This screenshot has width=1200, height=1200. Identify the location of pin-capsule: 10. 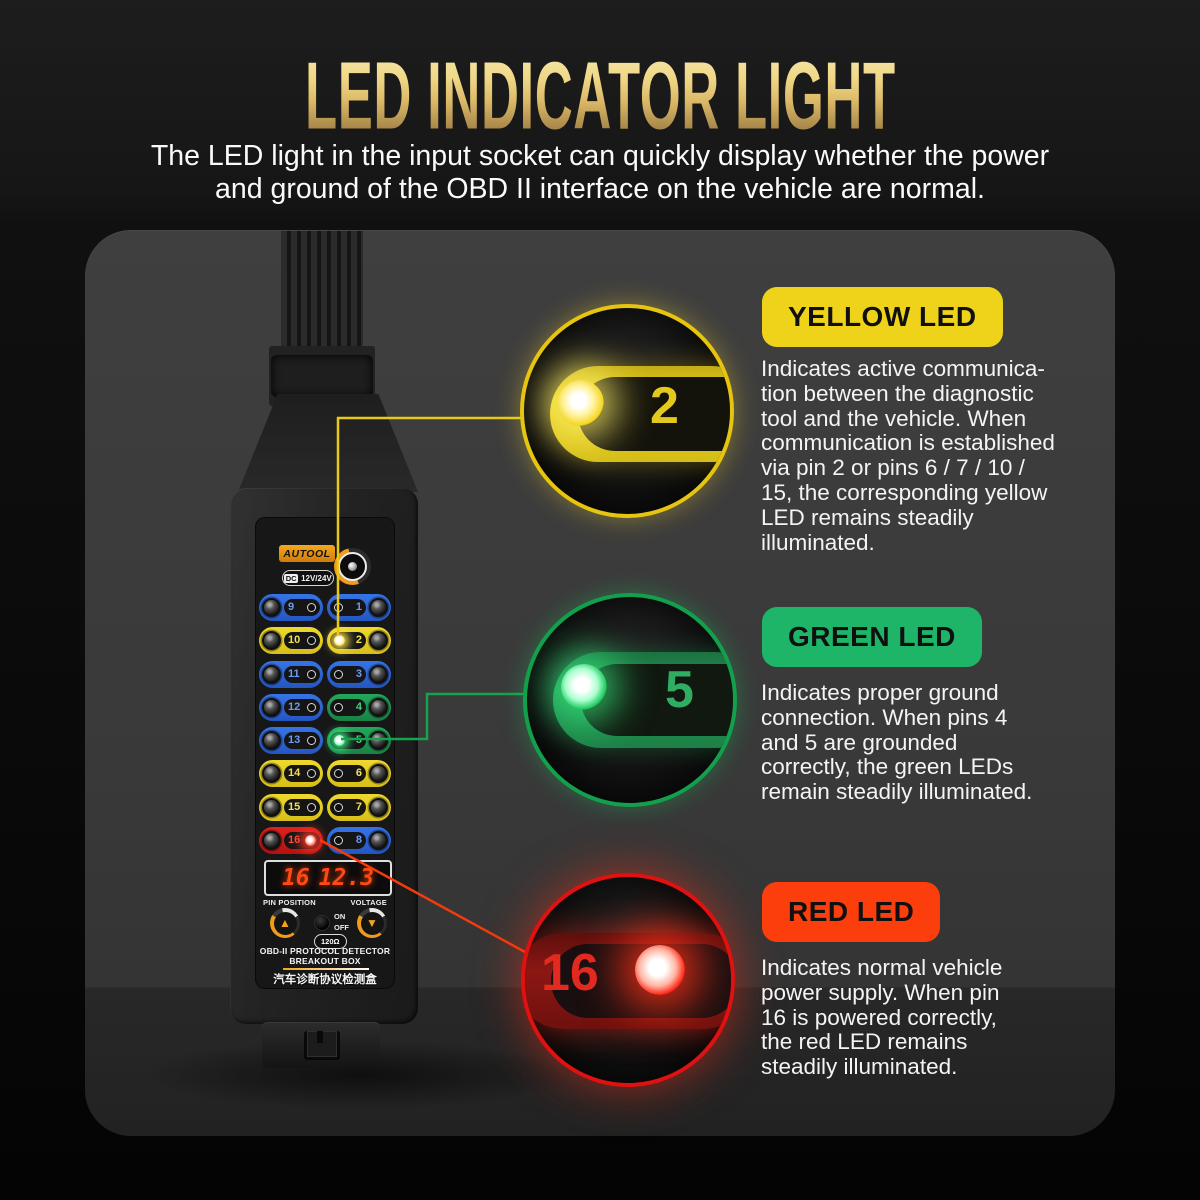
(302, 641).